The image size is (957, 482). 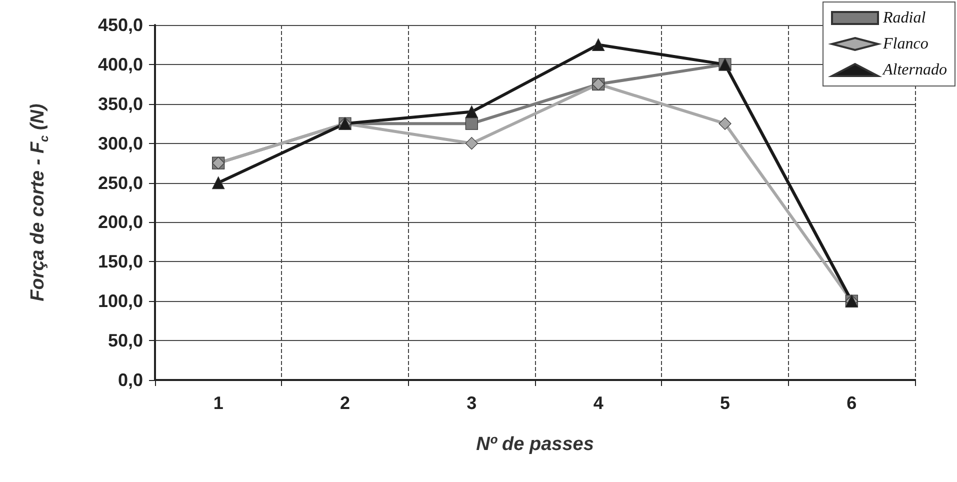 What do you see at coordinates (120, 262) in the screenshot?
I see `y-tick-label: 150,0` at bounding box center [120, 262].